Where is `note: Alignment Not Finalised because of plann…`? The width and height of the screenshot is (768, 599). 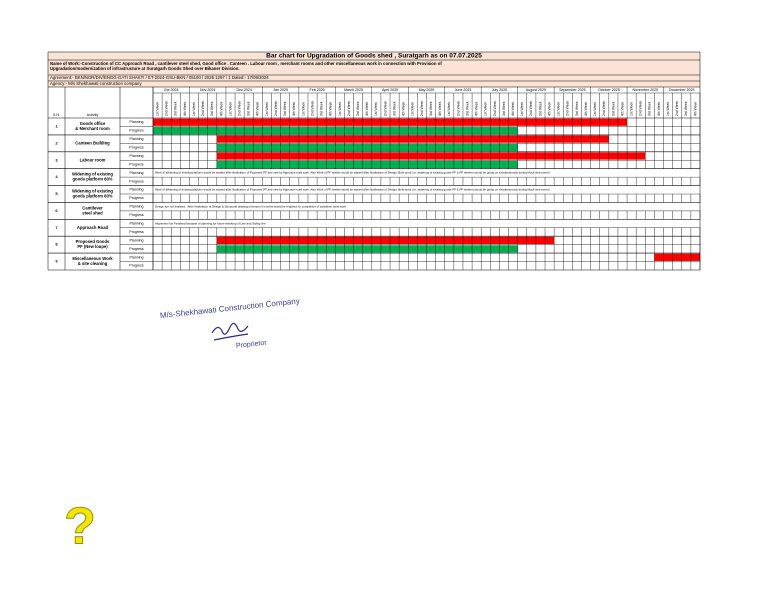 note: Alignment Not Finalised because of plann… is located at coordinates (210, 223).